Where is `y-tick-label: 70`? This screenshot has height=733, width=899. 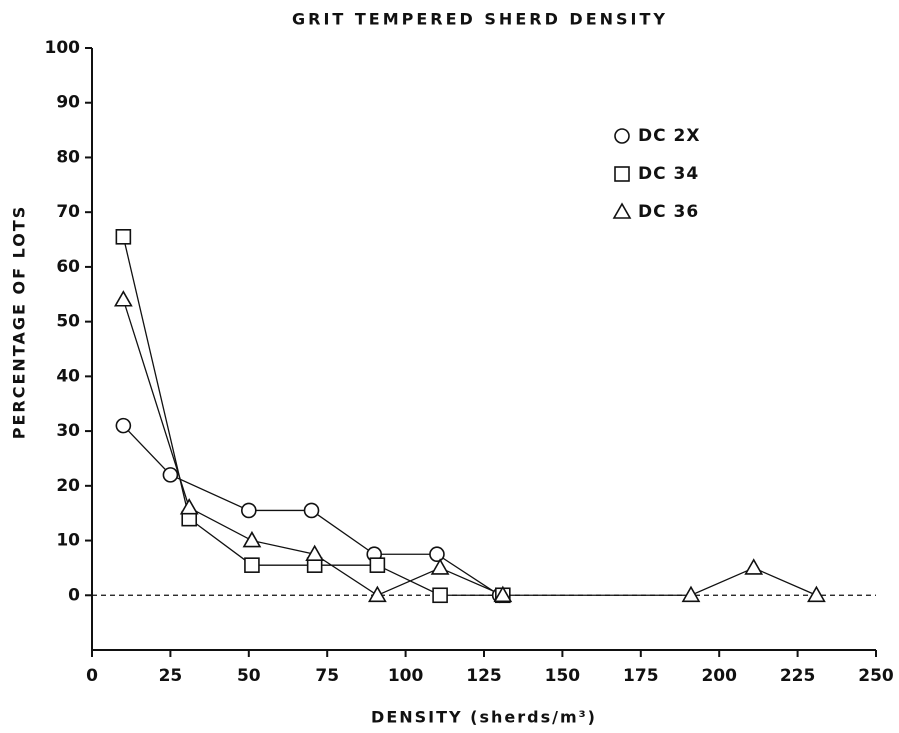 y-tick-label: 70 is located at coordinates (68, 212).